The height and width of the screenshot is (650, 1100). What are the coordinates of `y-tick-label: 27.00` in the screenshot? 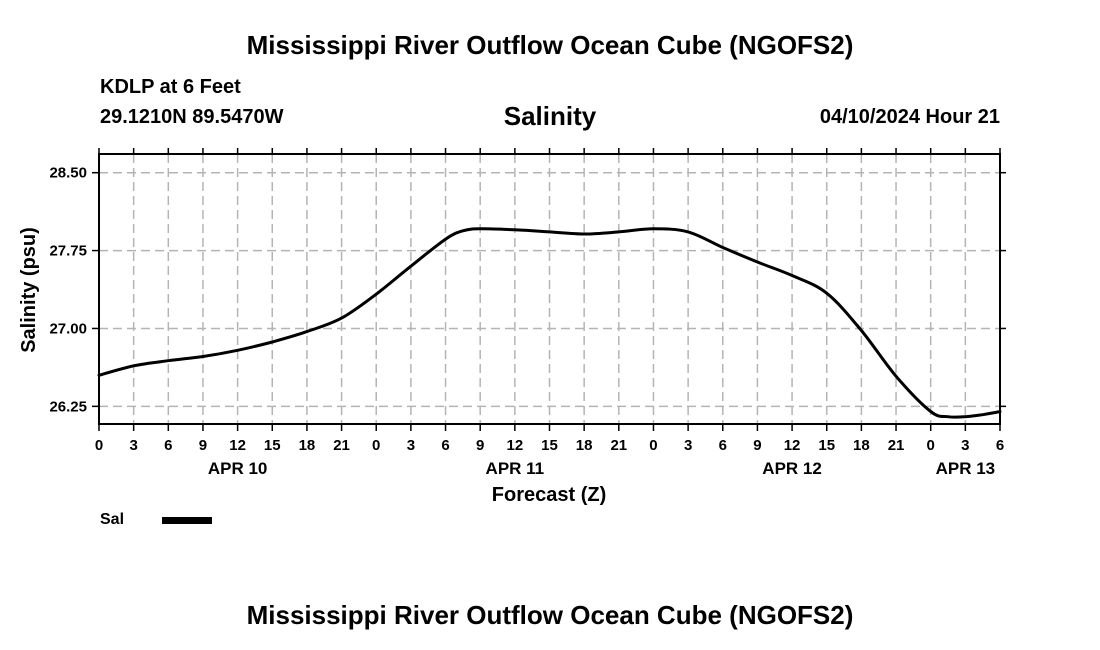 It's located at (68, 328).